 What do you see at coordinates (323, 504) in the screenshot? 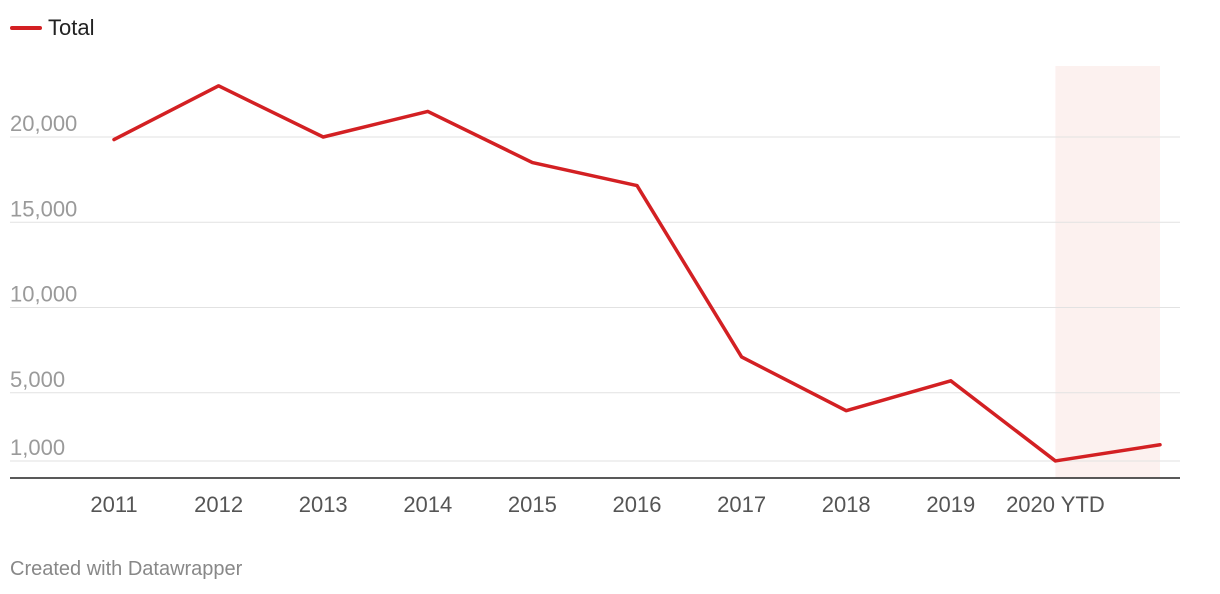
I see `x-tick-label: 2013` at bounding box center [323, 504].